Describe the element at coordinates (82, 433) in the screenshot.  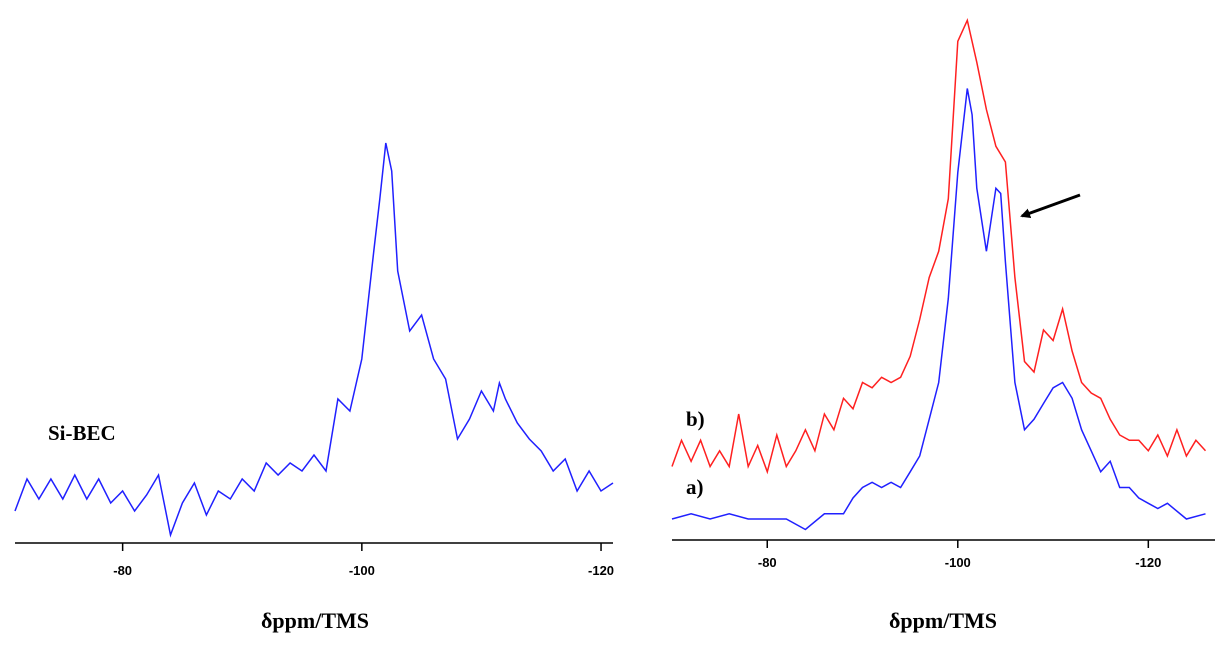
I see `series-label: Si-BEC` at that location.